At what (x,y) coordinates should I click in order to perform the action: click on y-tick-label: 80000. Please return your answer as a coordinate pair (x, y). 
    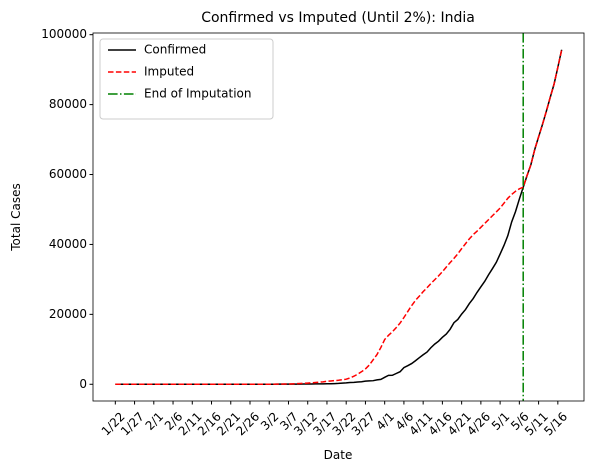
    Looking at the image, I should click on (68, 104).